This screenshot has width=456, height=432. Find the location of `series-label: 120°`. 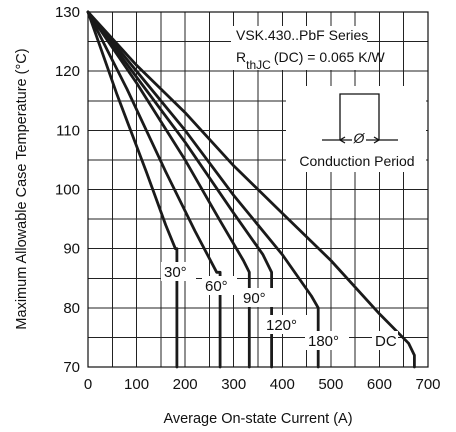

series-label: 120° is located at coordinates (281, 325).